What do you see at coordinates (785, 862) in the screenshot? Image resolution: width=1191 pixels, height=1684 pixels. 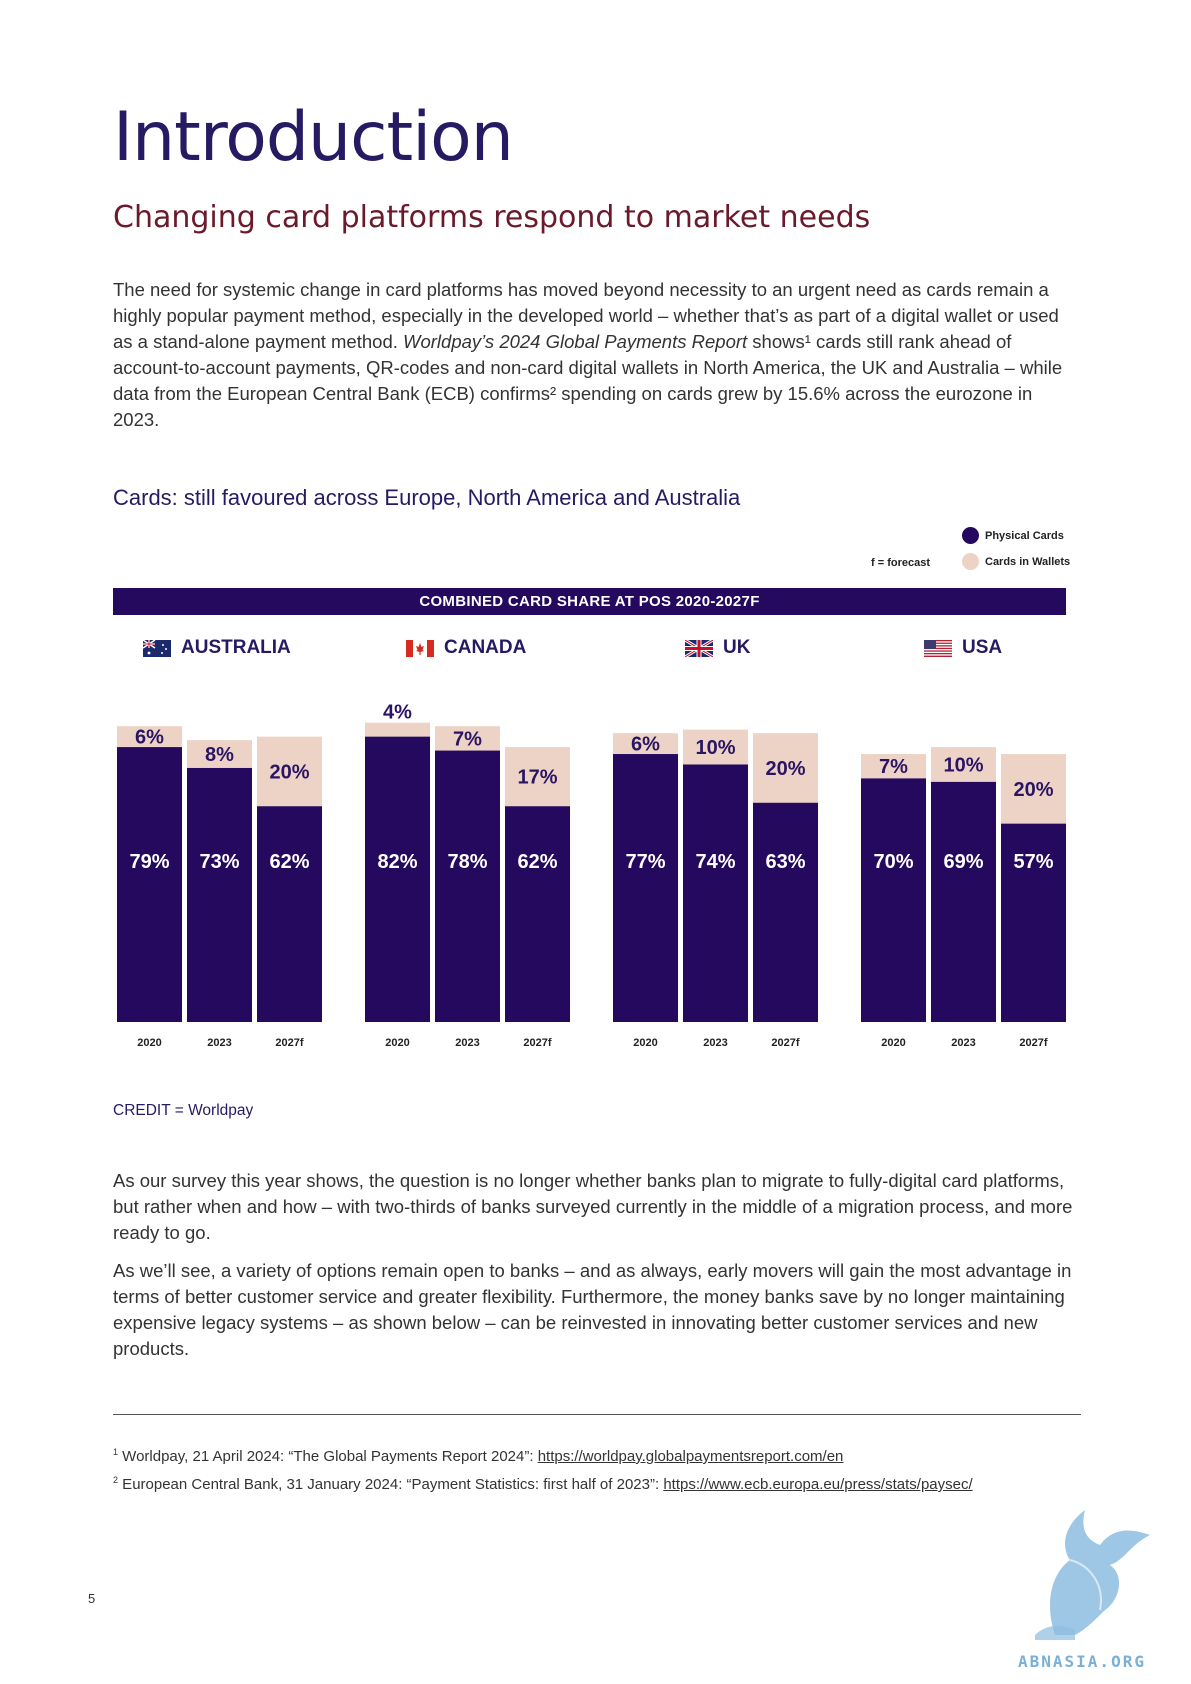 I see `physical-value-label: 63%` at bounding box center [785, 862].